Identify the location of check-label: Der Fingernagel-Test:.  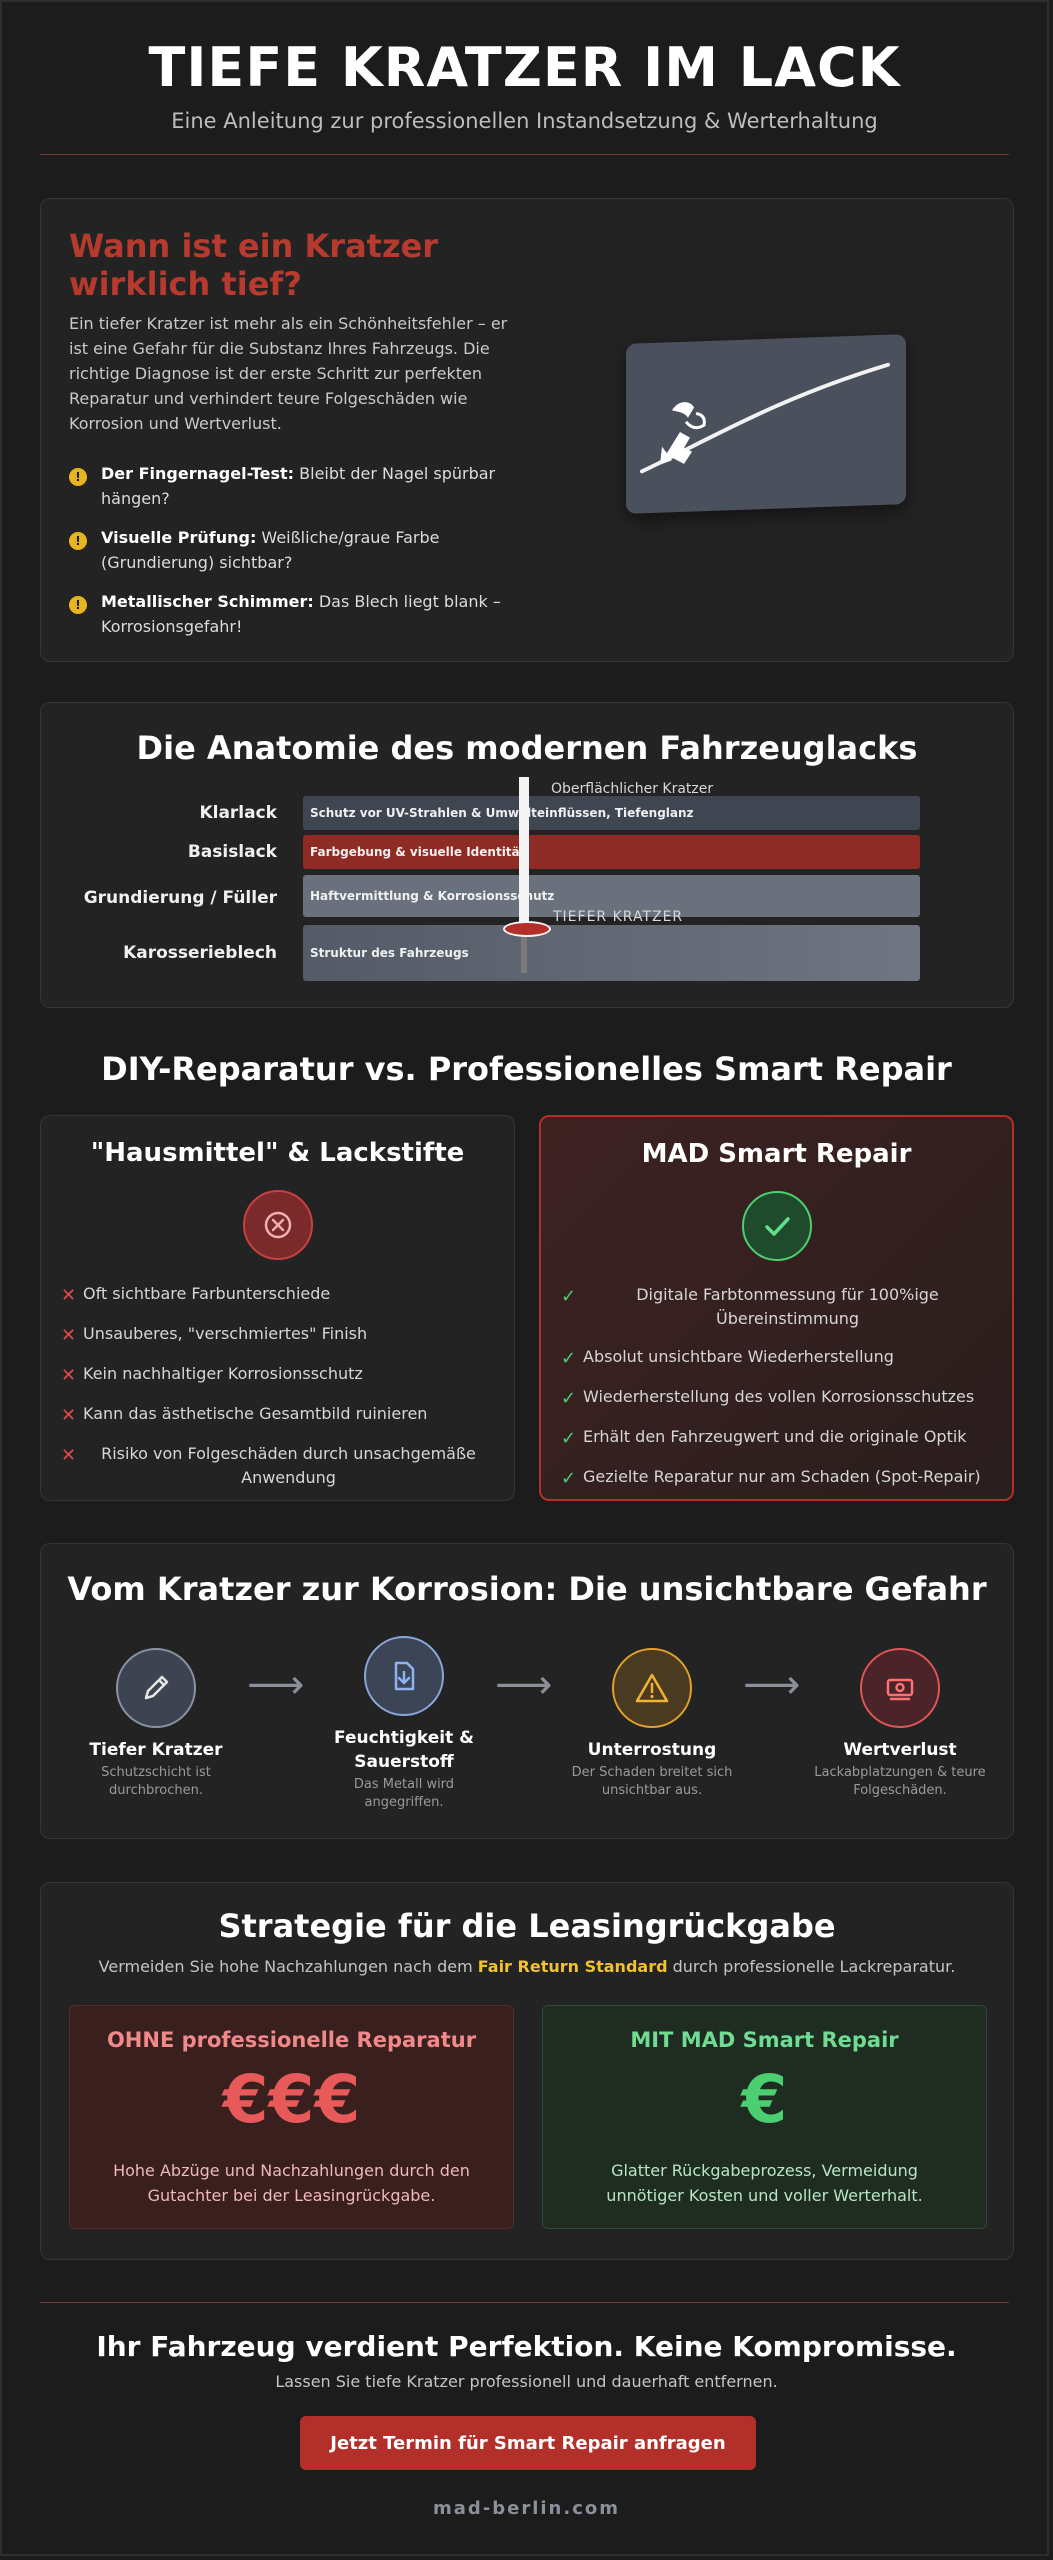
(198, 473).